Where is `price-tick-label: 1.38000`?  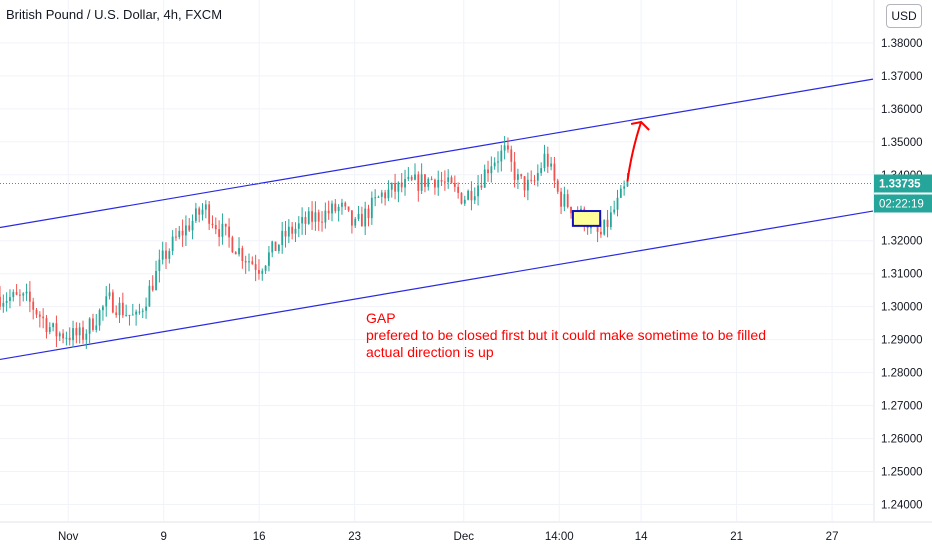
price-tick-label: 1.38000 is located at coordinates (902, 44).